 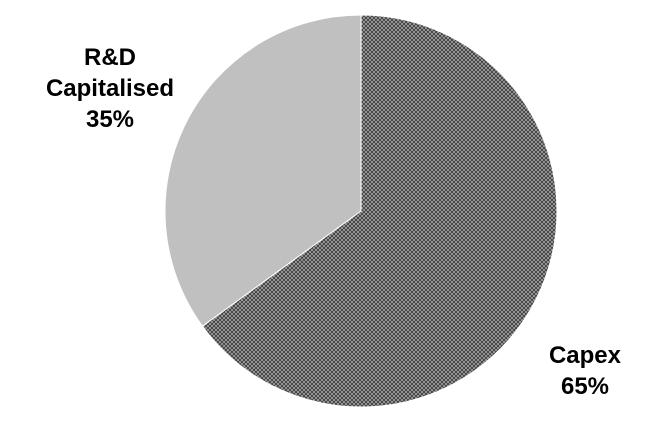 I want to click on slice-label-line: R&D, so click(x=110, y=57).